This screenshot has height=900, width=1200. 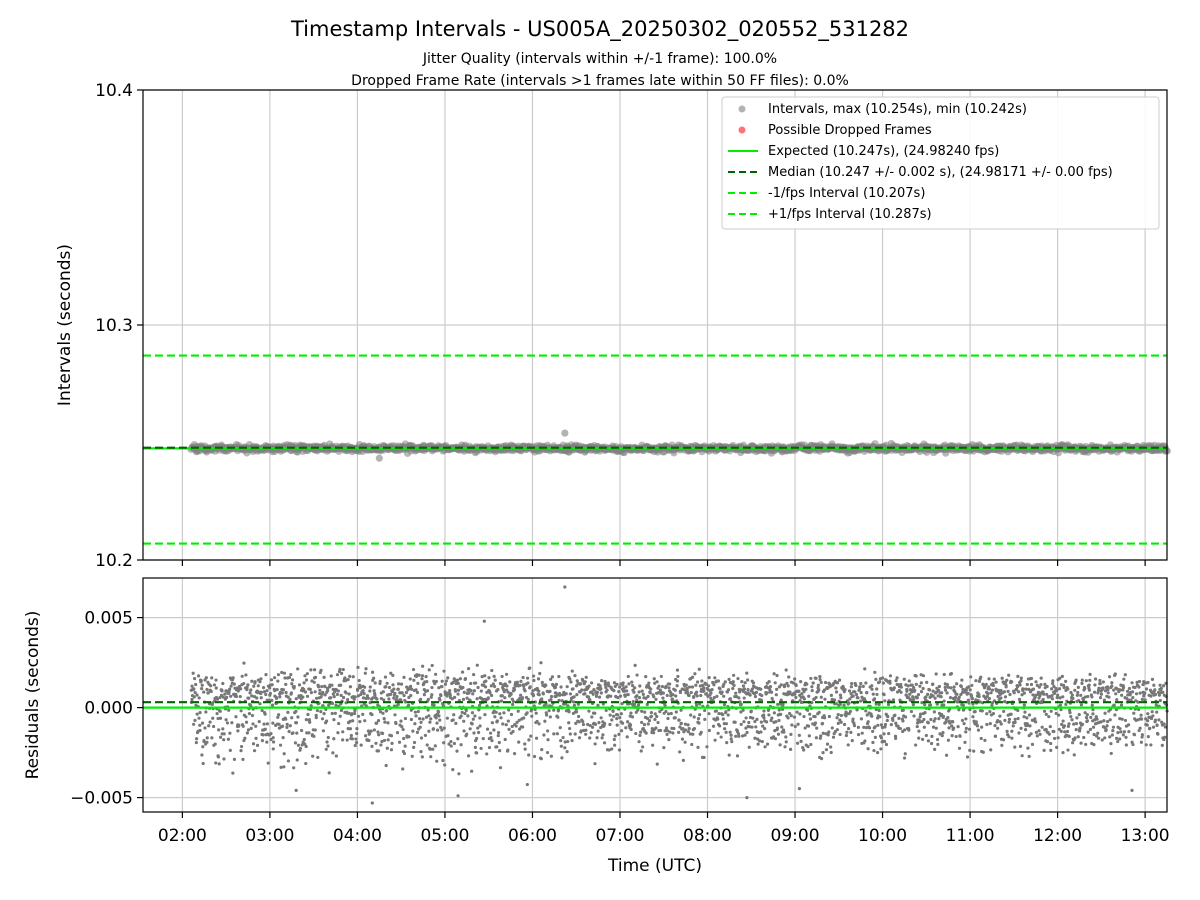 I want to click on top-y-tick-label: 10.3, so click(x=114, y=326).